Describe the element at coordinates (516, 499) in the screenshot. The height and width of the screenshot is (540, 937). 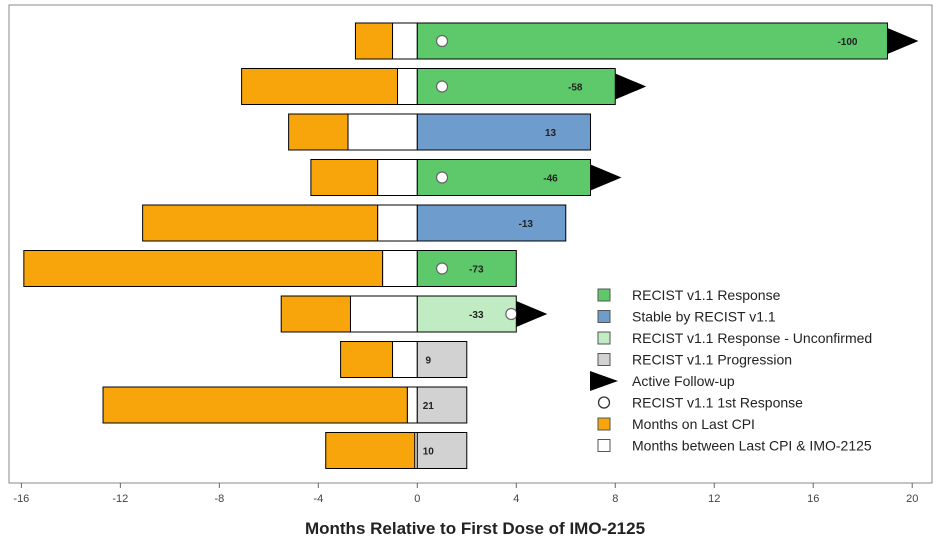
I see `x-tick-label: 4` at that location.